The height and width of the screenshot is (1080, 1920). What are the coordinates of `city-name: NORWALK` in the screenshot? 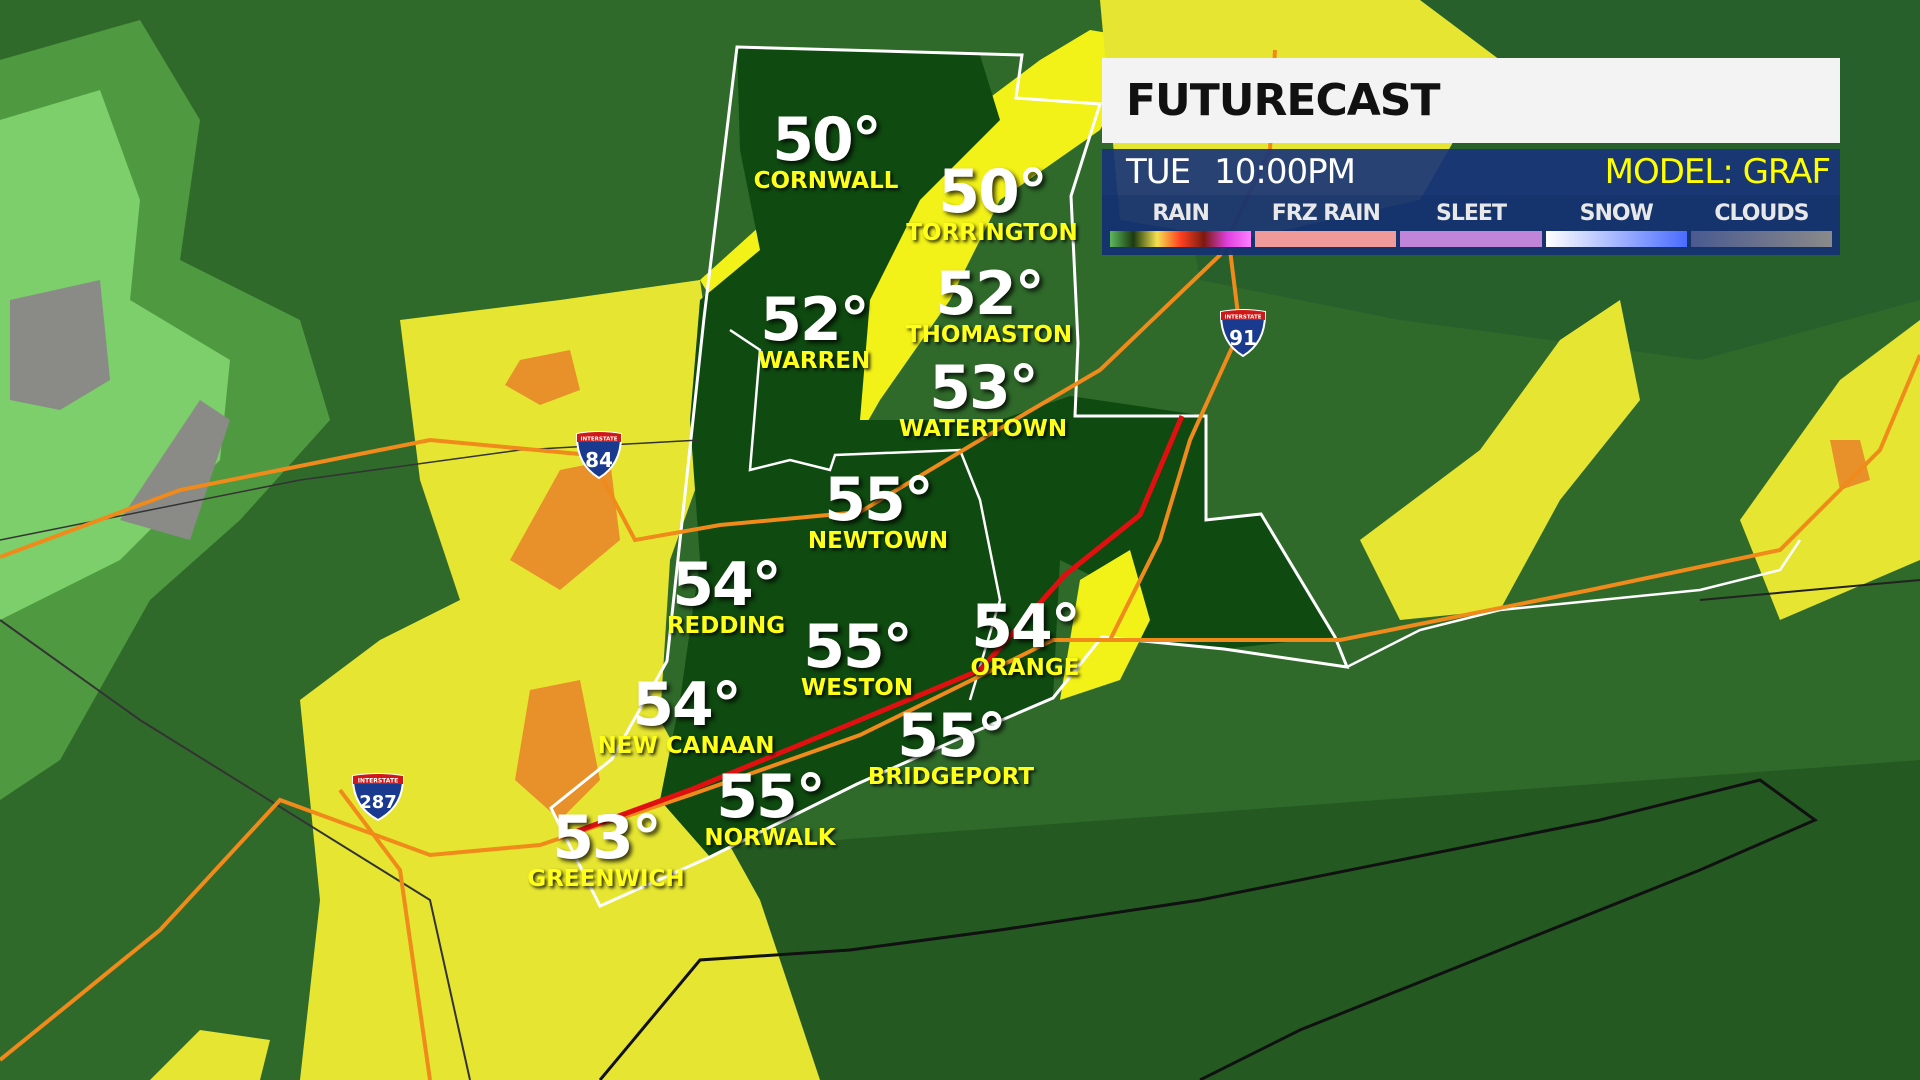 It's located at (770, 838).